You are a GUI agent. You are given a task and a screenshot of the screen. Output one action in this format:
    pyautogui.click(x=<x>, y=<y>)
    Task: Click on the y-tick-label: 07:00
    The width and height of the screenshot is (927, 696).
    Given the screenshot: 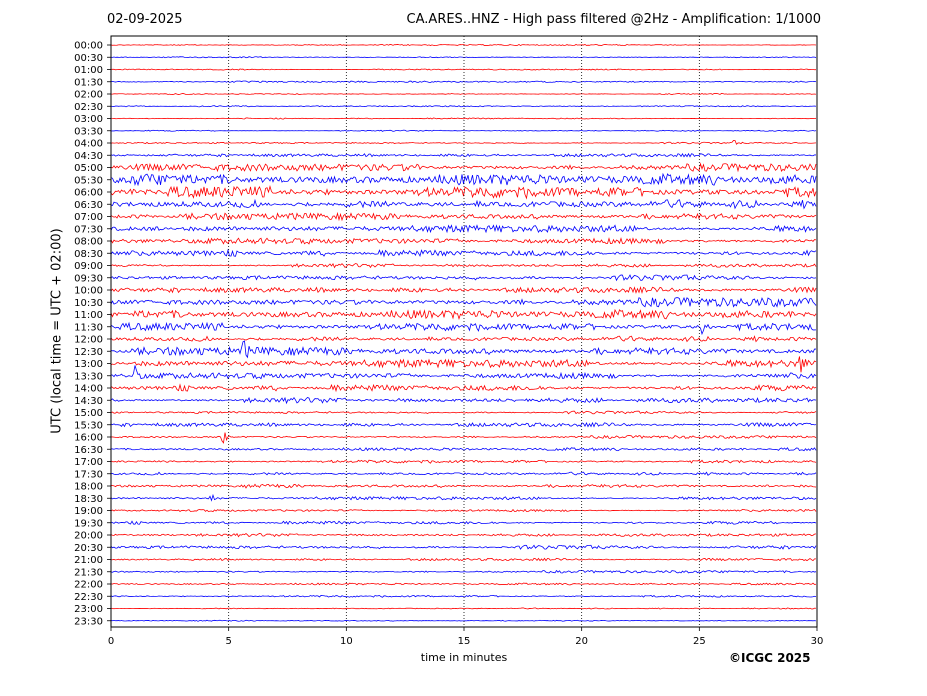 What is the action you would take?
    pyautogui.click(x=88, y=217)
    